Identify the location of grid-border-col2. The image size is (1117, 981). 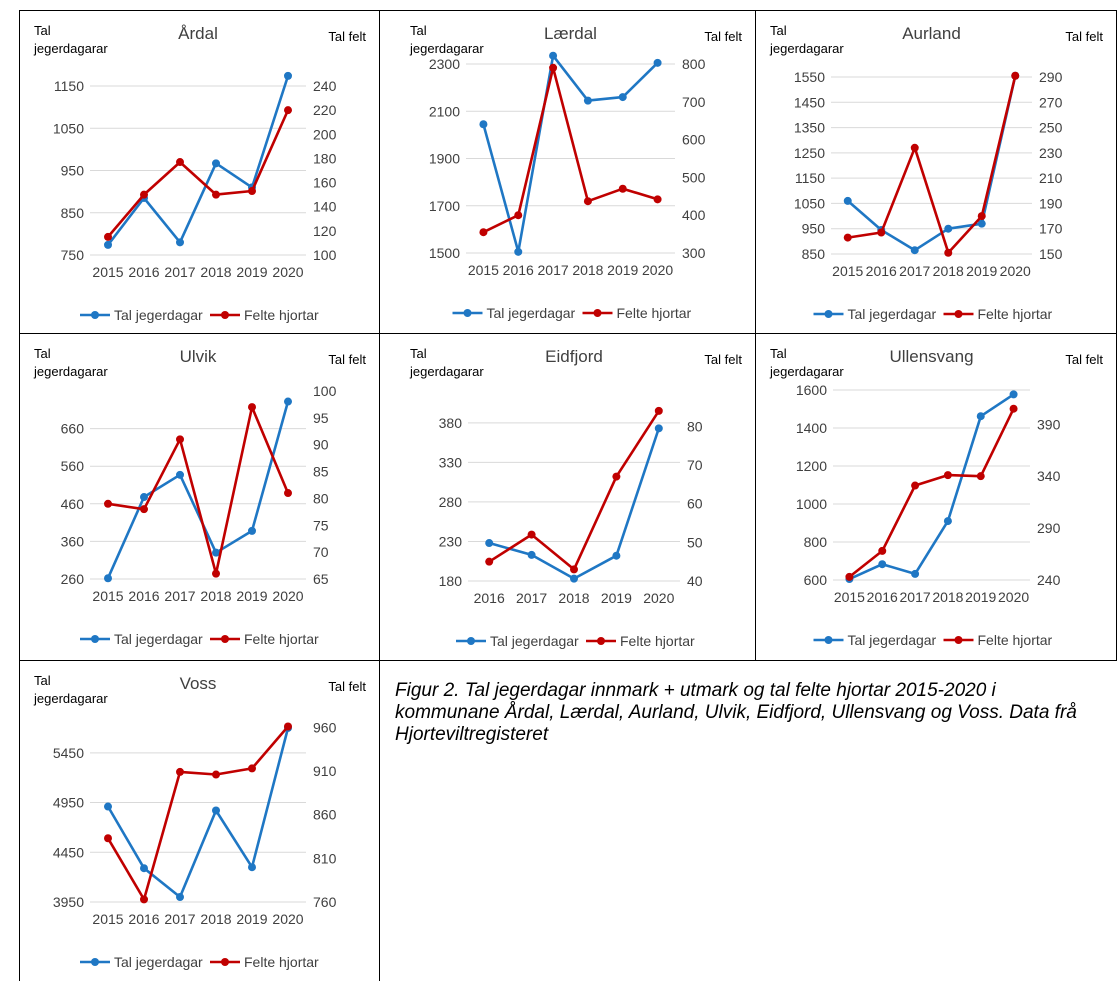
(755, 335).